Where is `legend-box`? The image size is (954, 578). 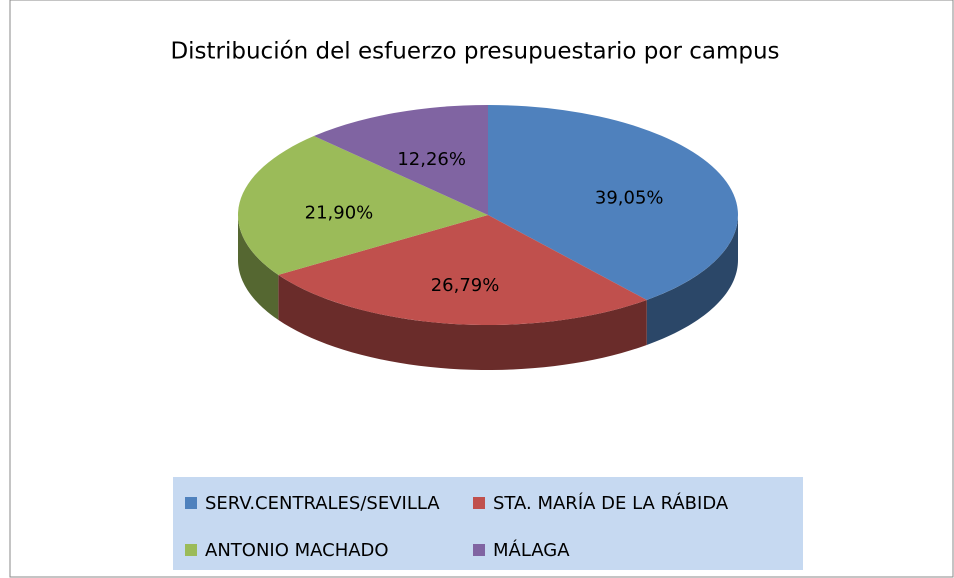
legend-box is located at coordinates (488, 523).